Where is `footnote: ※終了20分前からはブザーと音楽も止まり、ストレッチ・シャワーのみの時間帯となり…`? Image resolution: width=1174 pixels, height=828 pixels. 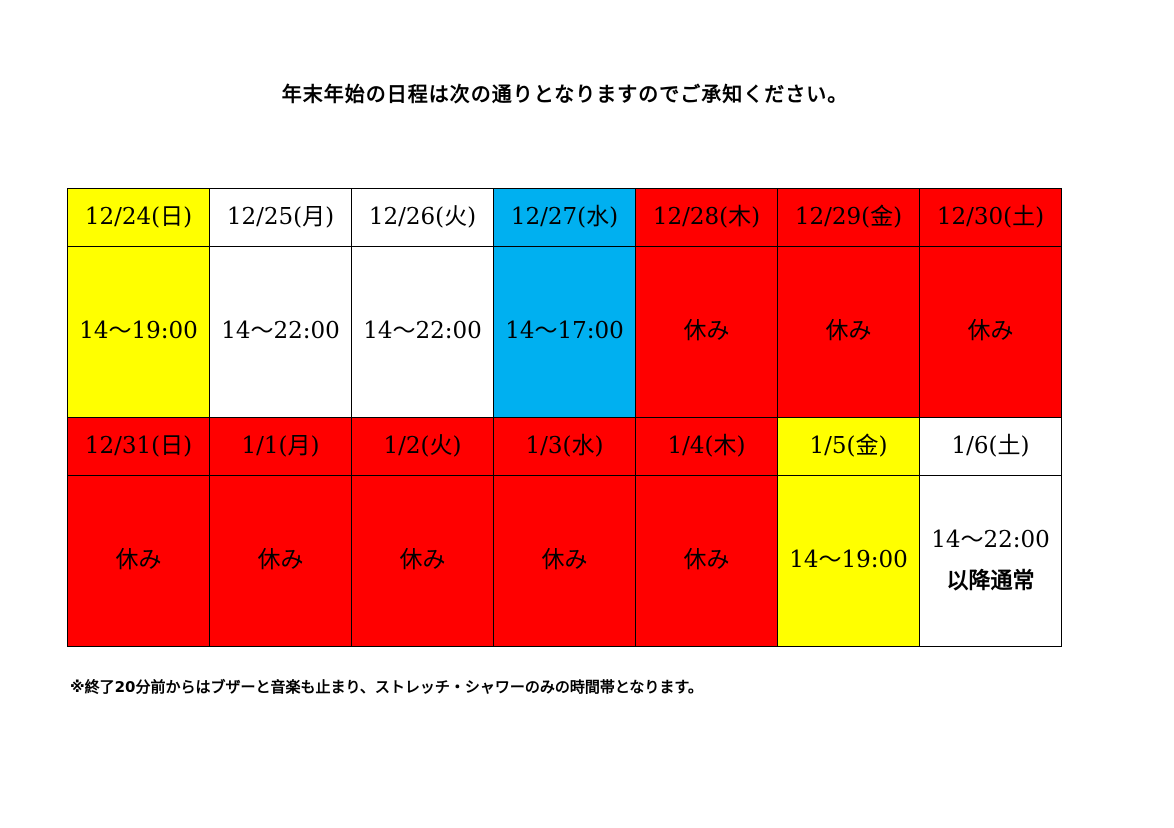
footnote: ※終了20分前からはブザーと音楽も止まり、ストレッチ・シャワーのみの時間帯となり… is located at coordinates (386, 687).